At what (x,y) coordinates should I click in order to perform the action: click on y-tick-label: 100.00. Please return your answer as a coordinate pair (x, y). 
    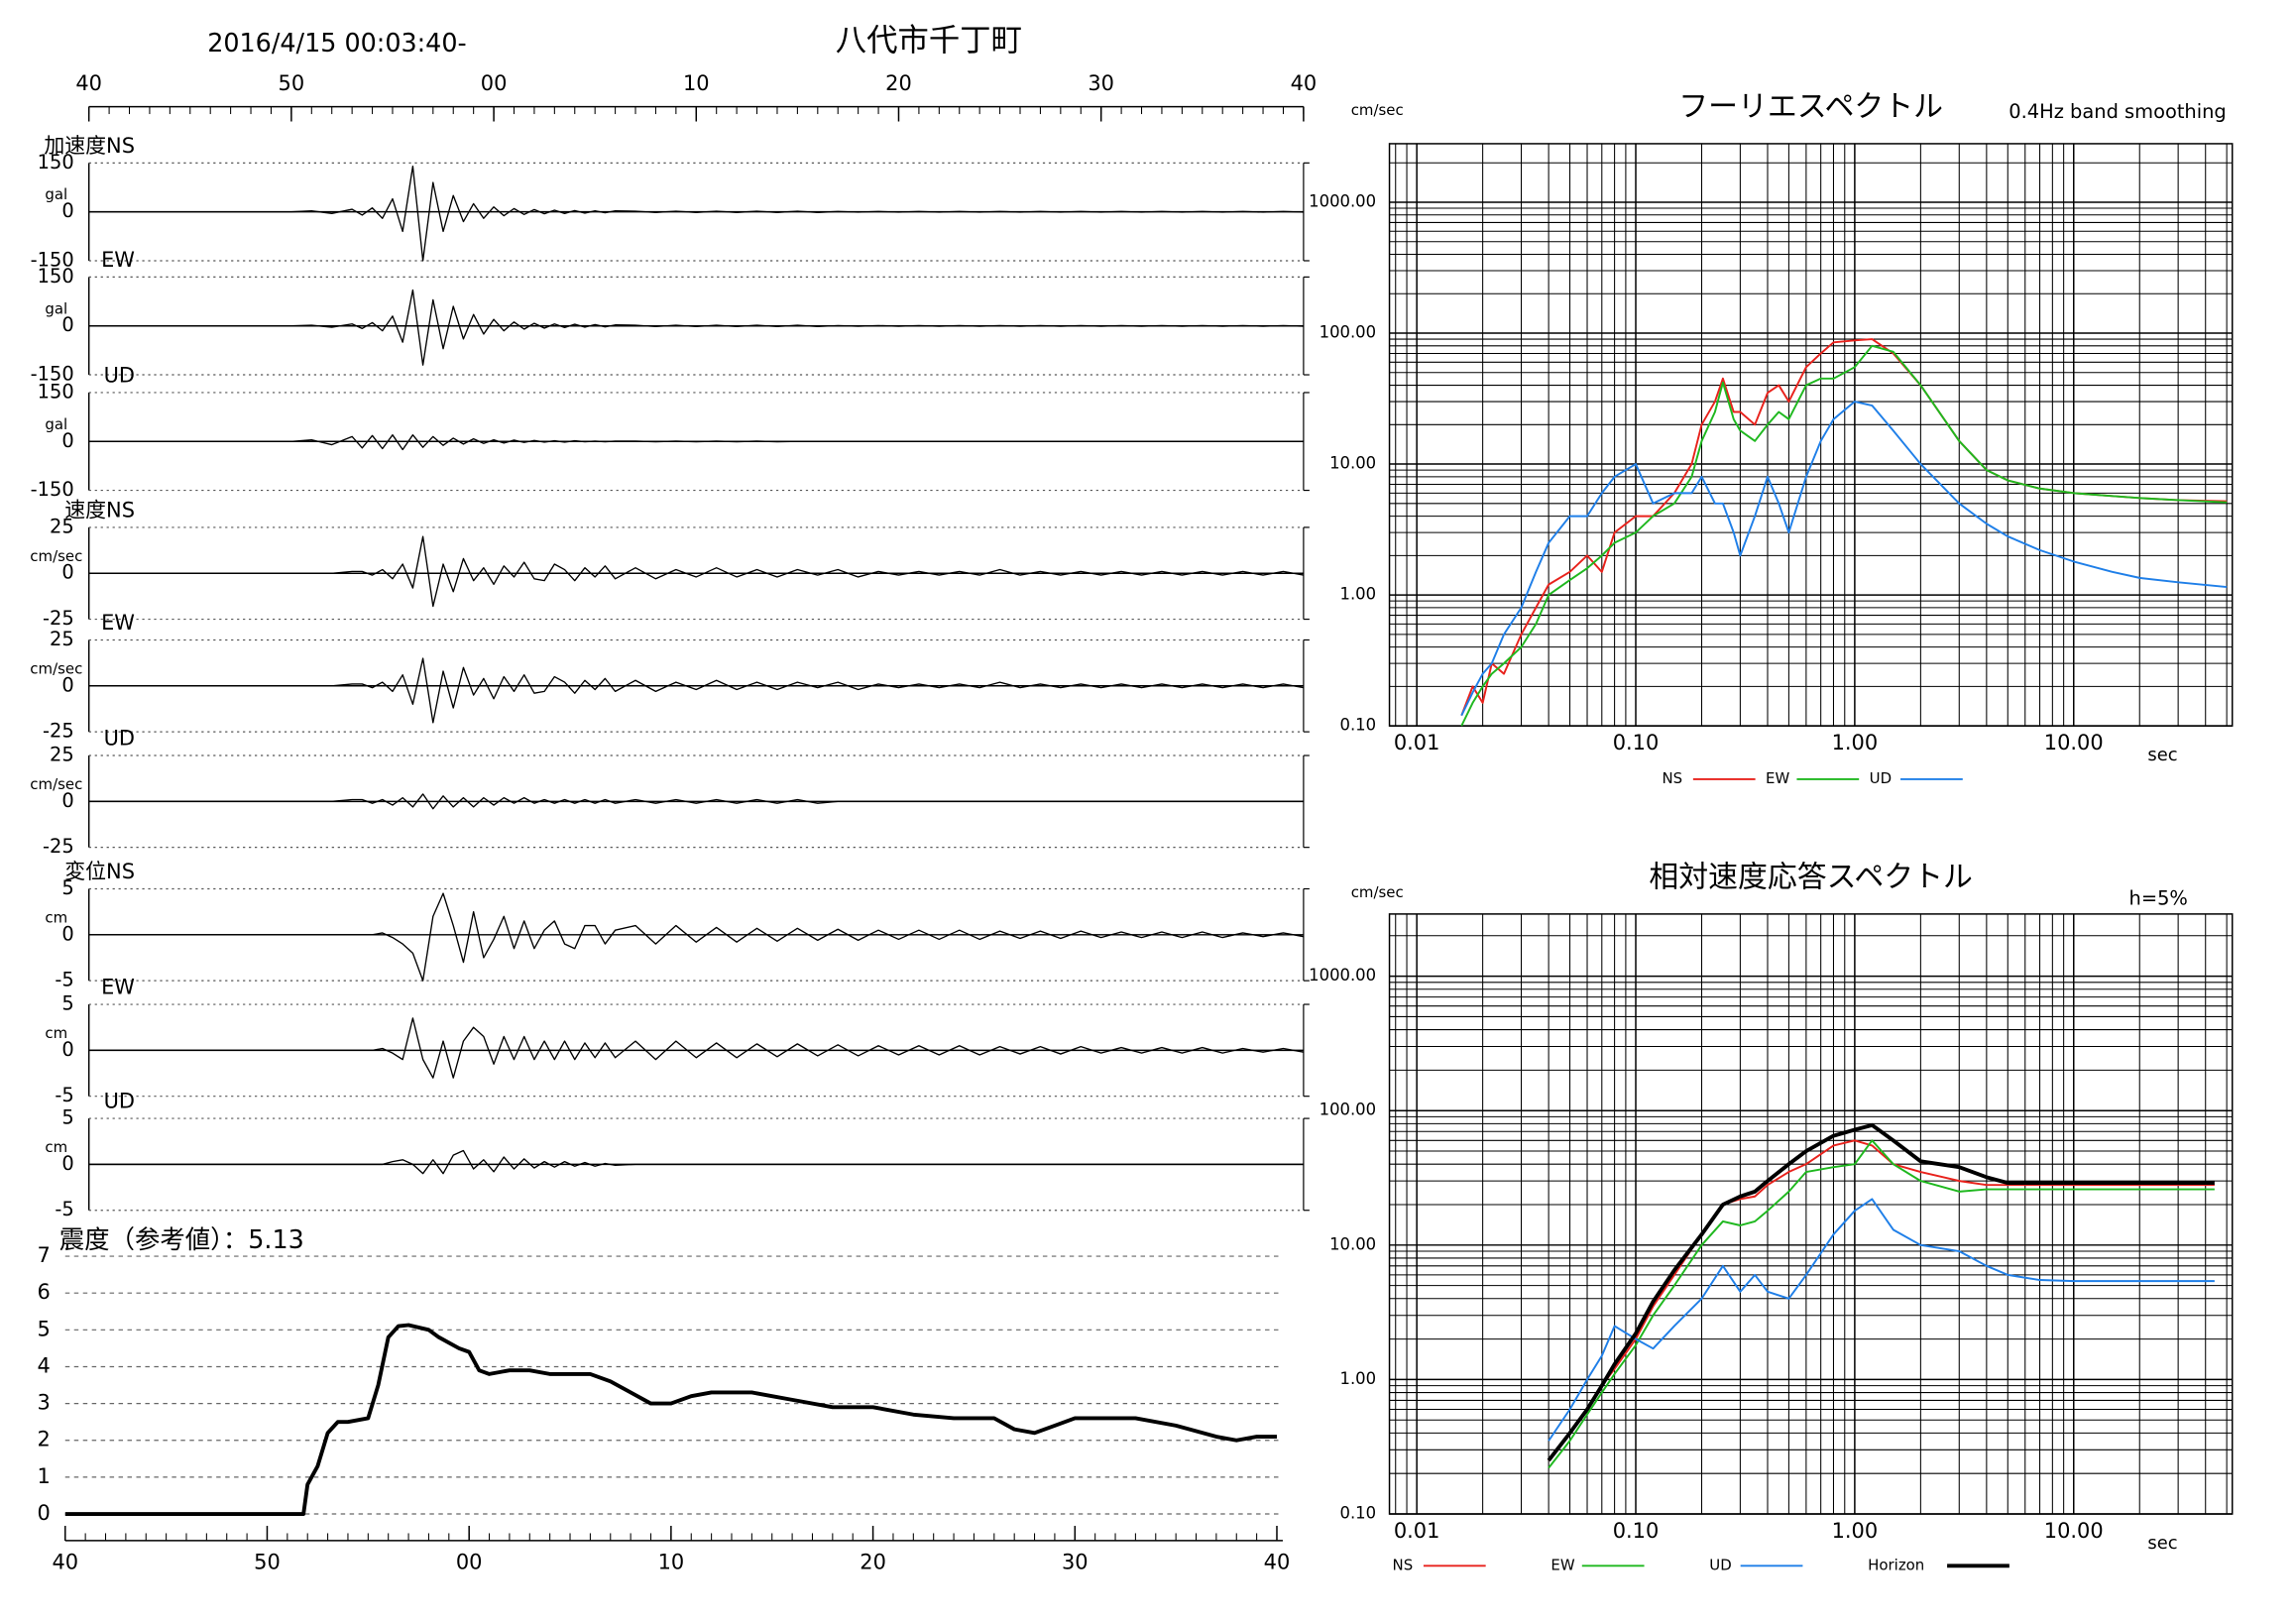
    Looking at the image, I should click on (1348, 1110).